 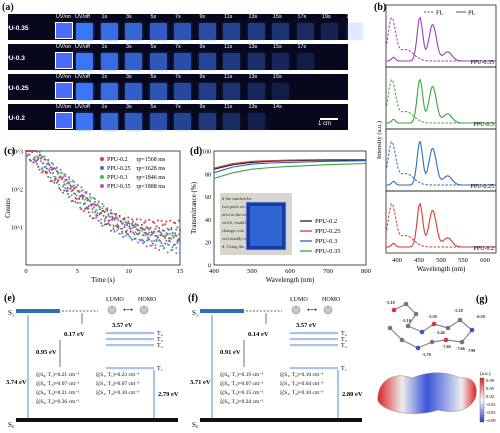 What do you see at coordinates (441, 98) in the screenshot?
I see `spectrum-frame` at bounding box center [441, 98].